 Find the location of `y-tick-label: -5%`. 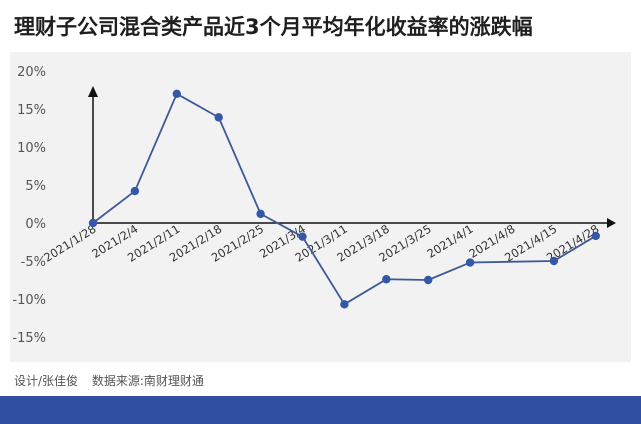

y-tick-label: -5% is located at coordinates (33, 262).